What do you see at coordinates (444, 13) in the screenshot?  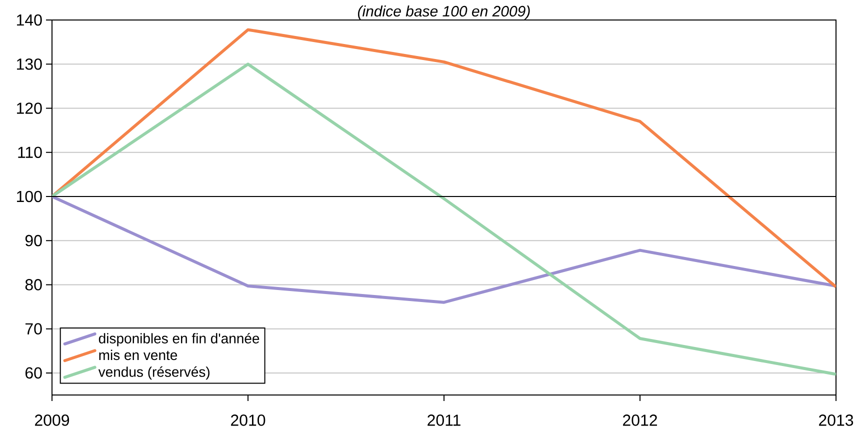 I see `chart-title: (indice base 100 en 2009)` at bounding box center [444, 13].